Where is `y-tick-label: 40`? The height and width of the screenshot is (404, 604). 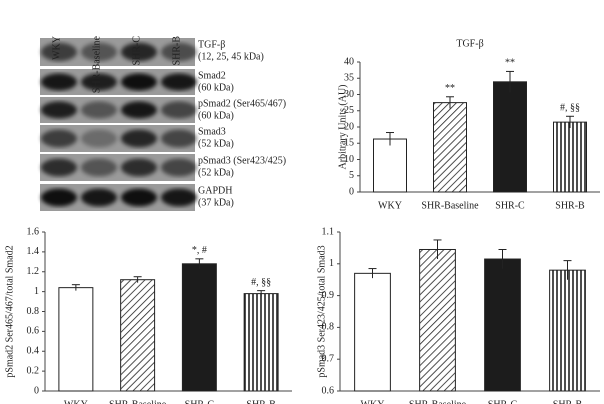
y-tick-label: 40 is located at coordinates (349, 61).